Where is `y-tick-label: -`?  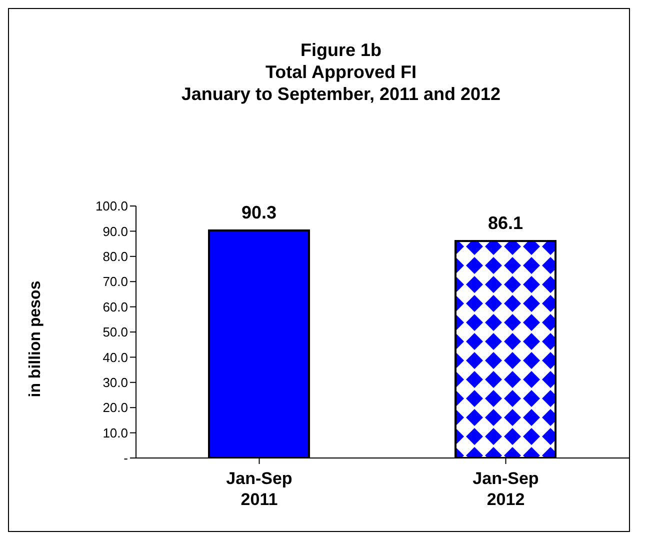 y-tick-label: - is located at coordinates (126, 458).